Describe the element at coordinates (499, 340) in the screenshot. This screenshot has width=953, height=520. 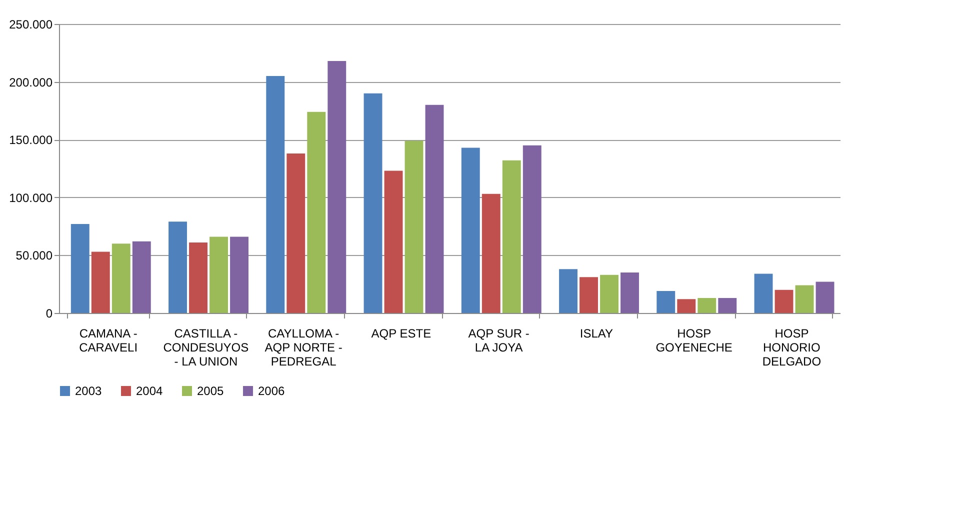
I see `x-tick-label: AQP SUR - LA JOYA` at that location.